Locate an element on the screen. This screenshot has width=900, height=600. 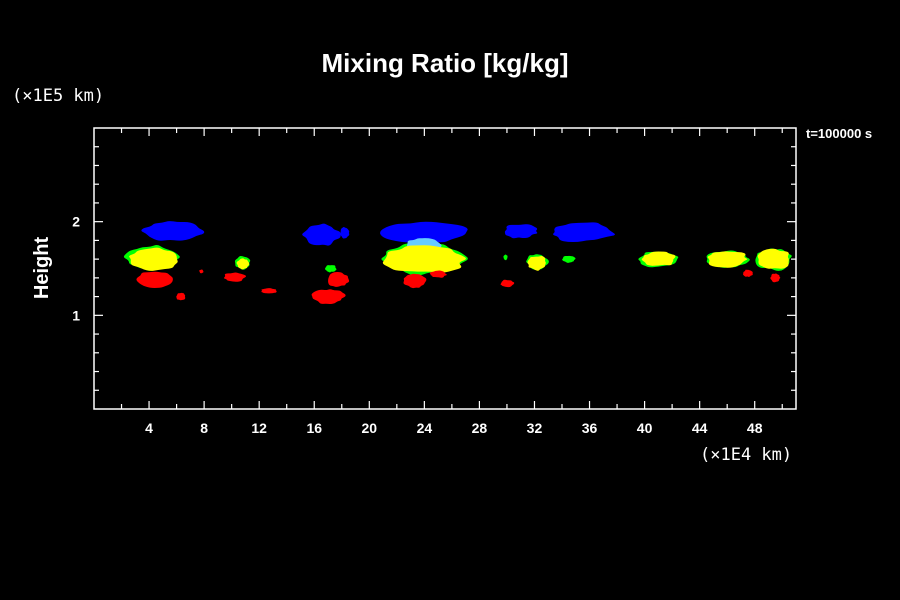
x-tick-label: 24 is located at coordinates (425, 428).